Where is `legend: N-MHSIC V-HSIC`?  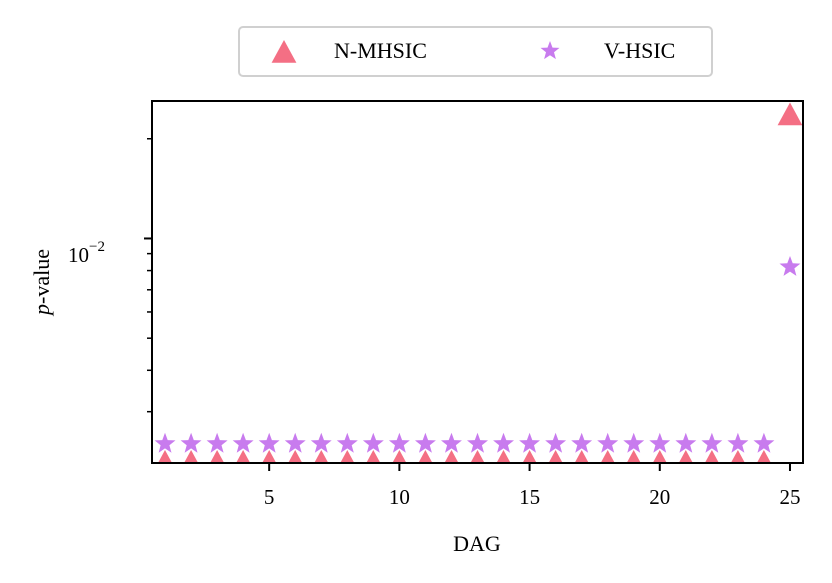
legend: N-MHSIC V-HSIC is located at coordinates (475, 51).